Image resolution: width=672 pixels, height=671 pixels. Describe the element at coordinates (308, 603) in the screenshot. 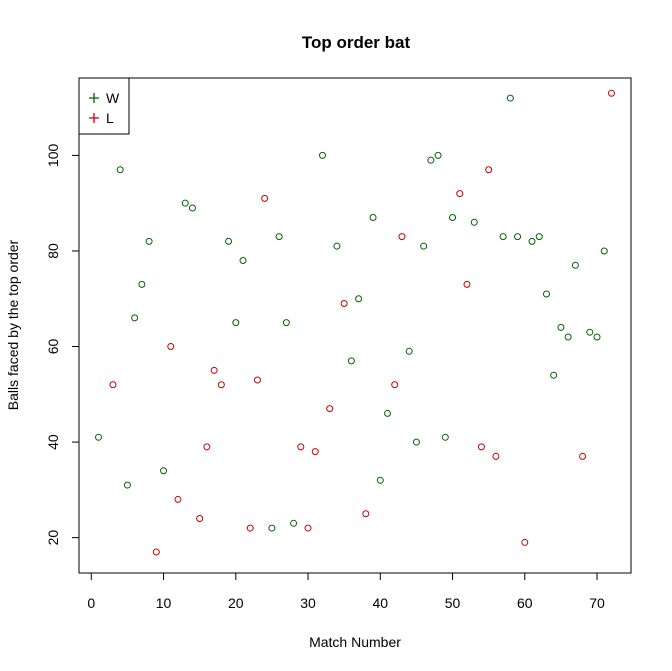

I see `x-tick-label: 30` at that location.